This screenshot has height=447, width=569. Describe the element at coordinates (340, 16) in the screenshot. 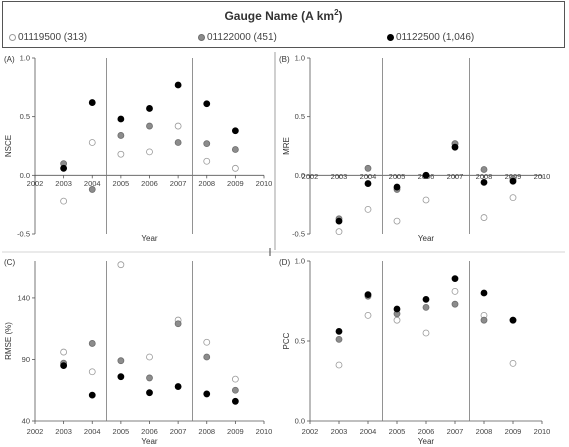

I see `legend-title-end: )` at that location.